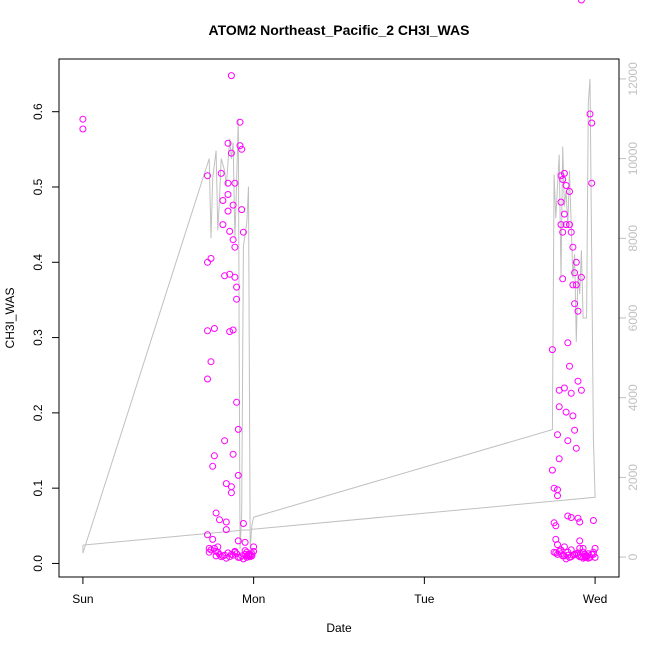  Describe the element at coordinates (339, 30) in the screenshot. I see `chart-title: ATOM2 Northeast_Pacific_2 CH3I_WAS` at that location.